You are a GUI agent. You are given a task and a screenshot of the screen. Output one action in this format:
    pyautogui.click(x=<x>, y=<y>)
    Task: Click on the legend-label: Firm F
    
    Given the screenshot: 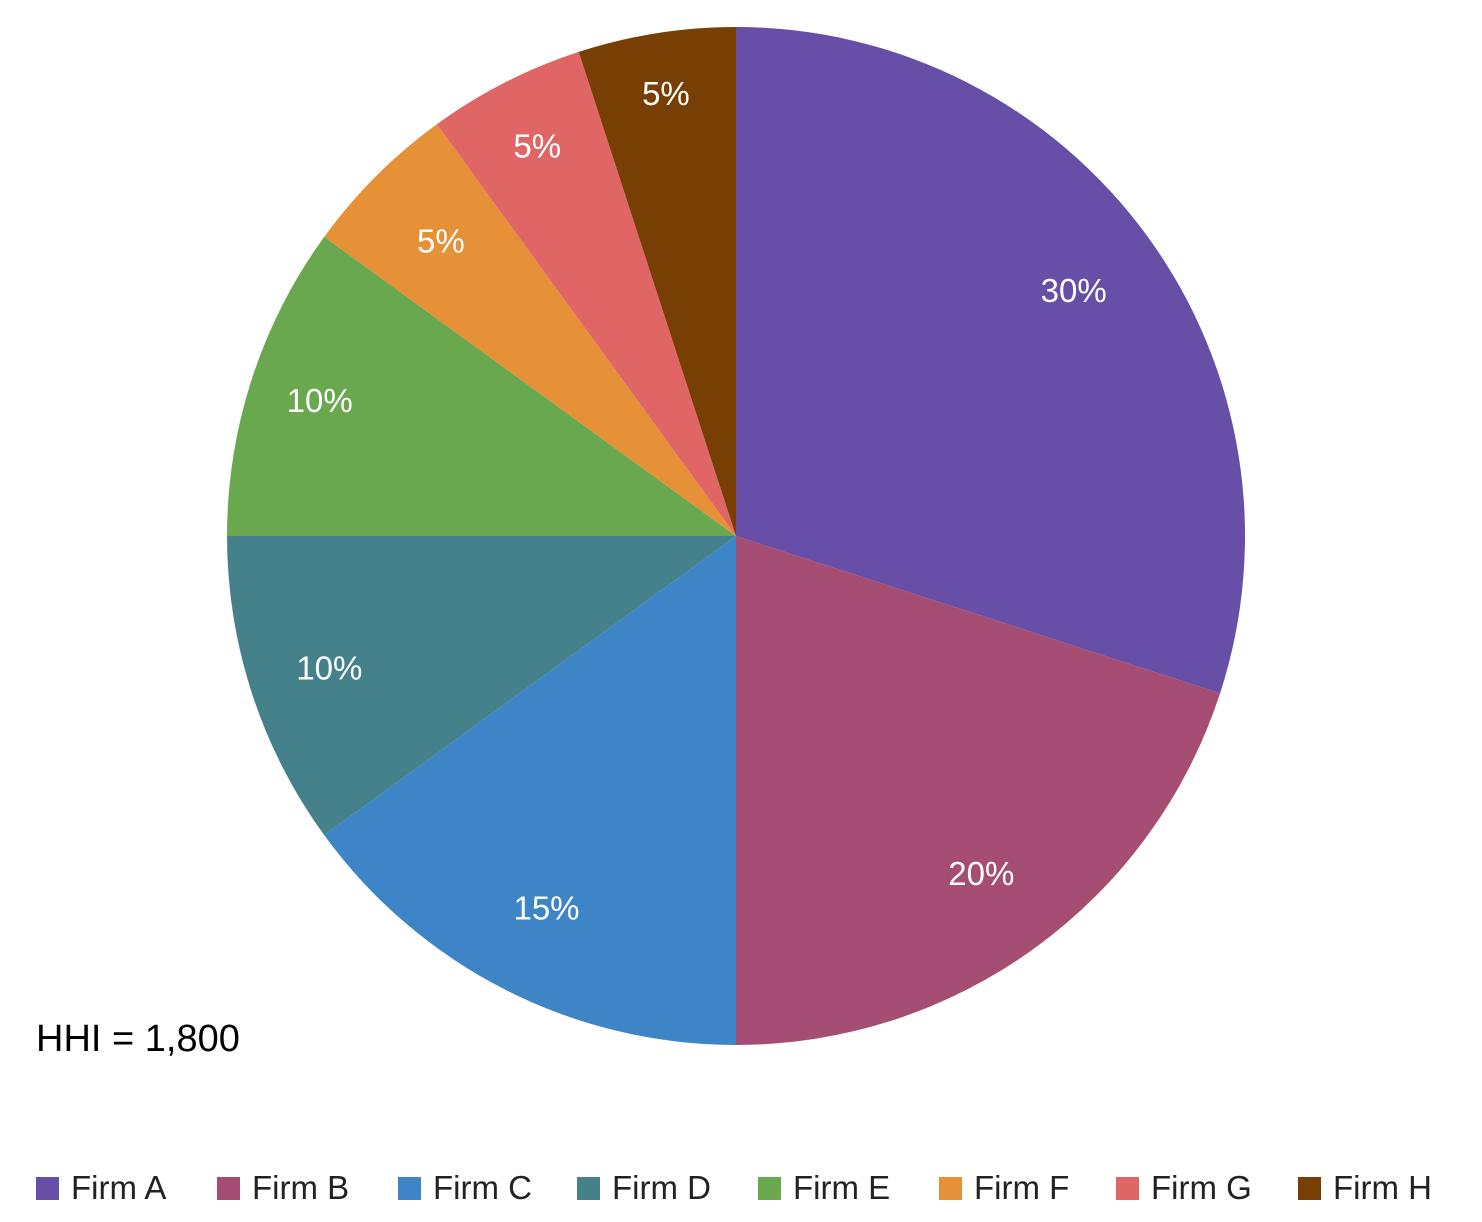 What is the action you would take?
    pyautogui.click(x=1022, y=1187)
    